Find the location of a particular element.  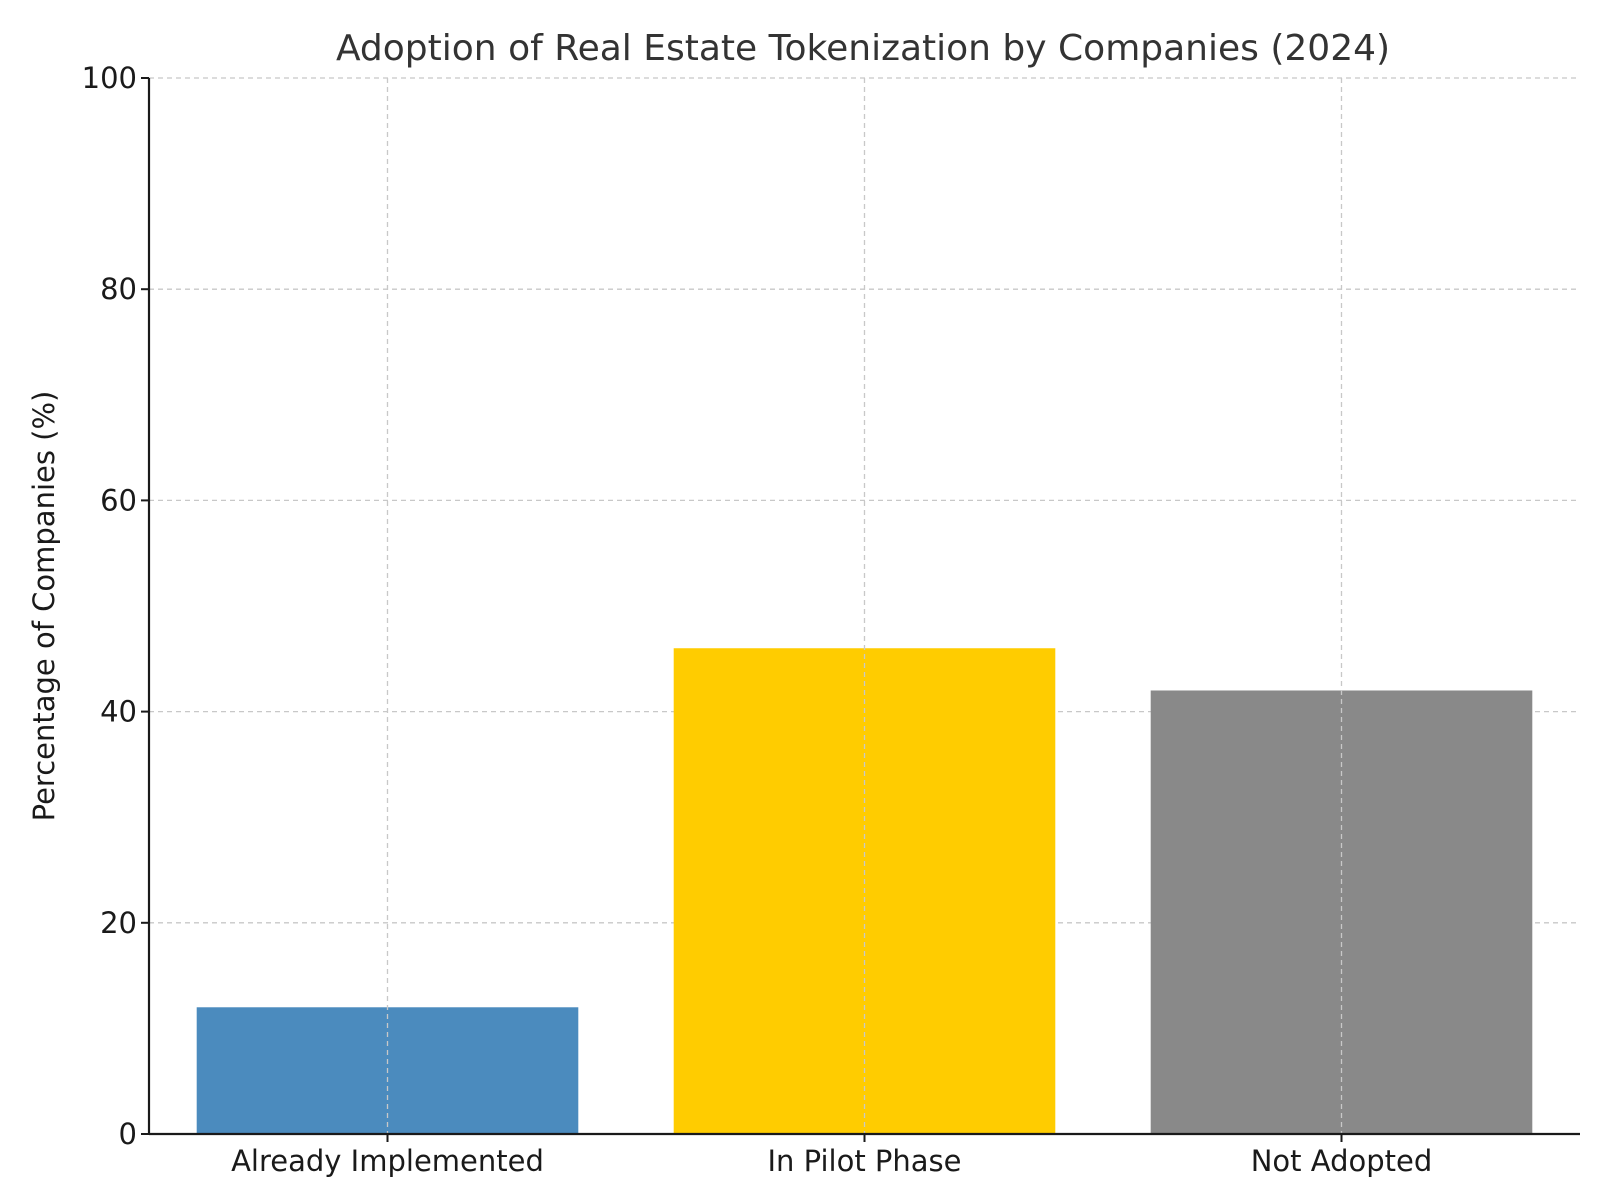

x-tick-label: Not Adopted is located at coordinates (1342, 1161).